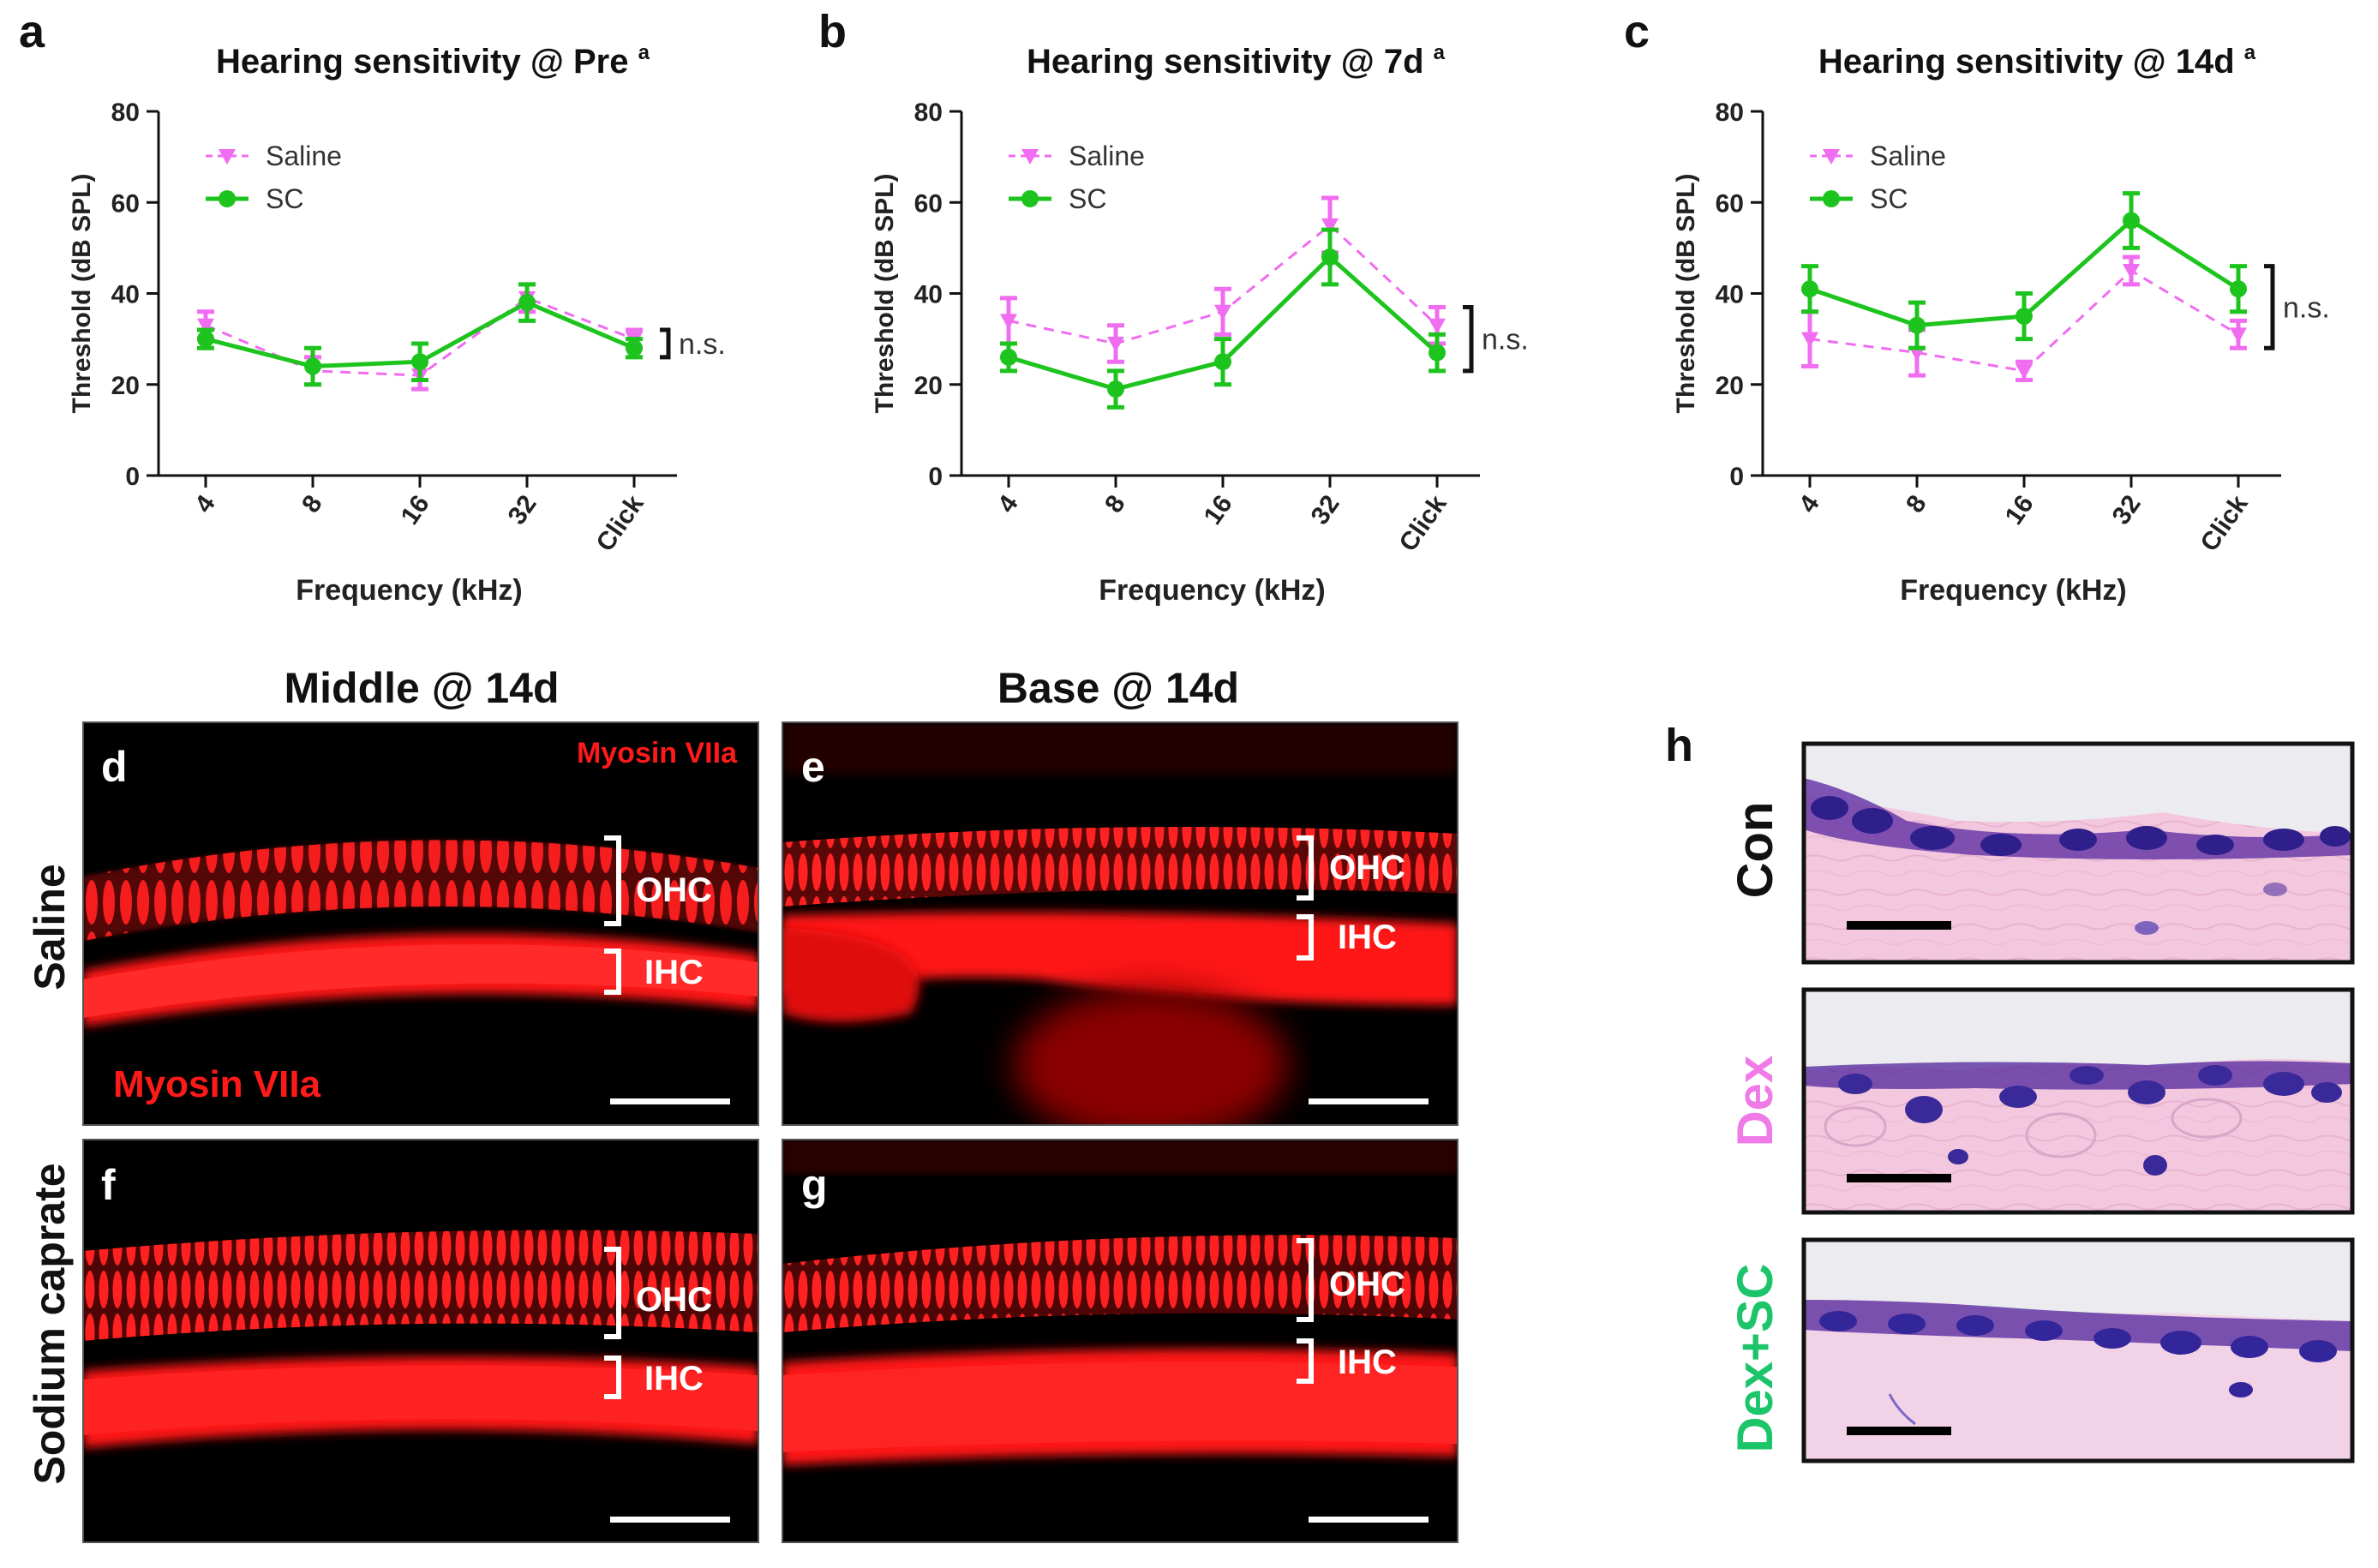 The image size is (2378, 1568). What do you see at coordinates (612, 972) in the screenshot?
I see `bracket-ihc-d` at bounding box center [612, 972].